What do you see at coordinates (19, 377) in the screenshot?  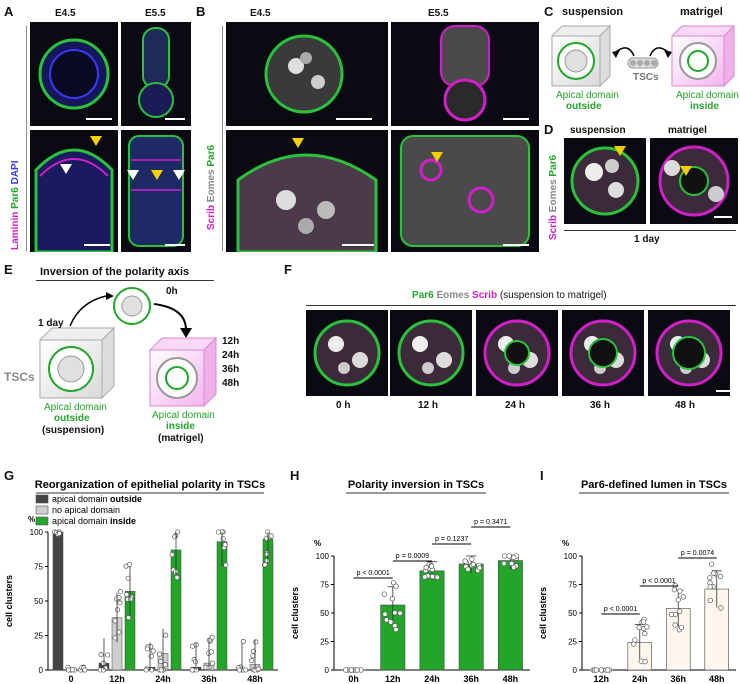 I see `panel-e-tscs: TSCs` at bounding box center [19, 377].